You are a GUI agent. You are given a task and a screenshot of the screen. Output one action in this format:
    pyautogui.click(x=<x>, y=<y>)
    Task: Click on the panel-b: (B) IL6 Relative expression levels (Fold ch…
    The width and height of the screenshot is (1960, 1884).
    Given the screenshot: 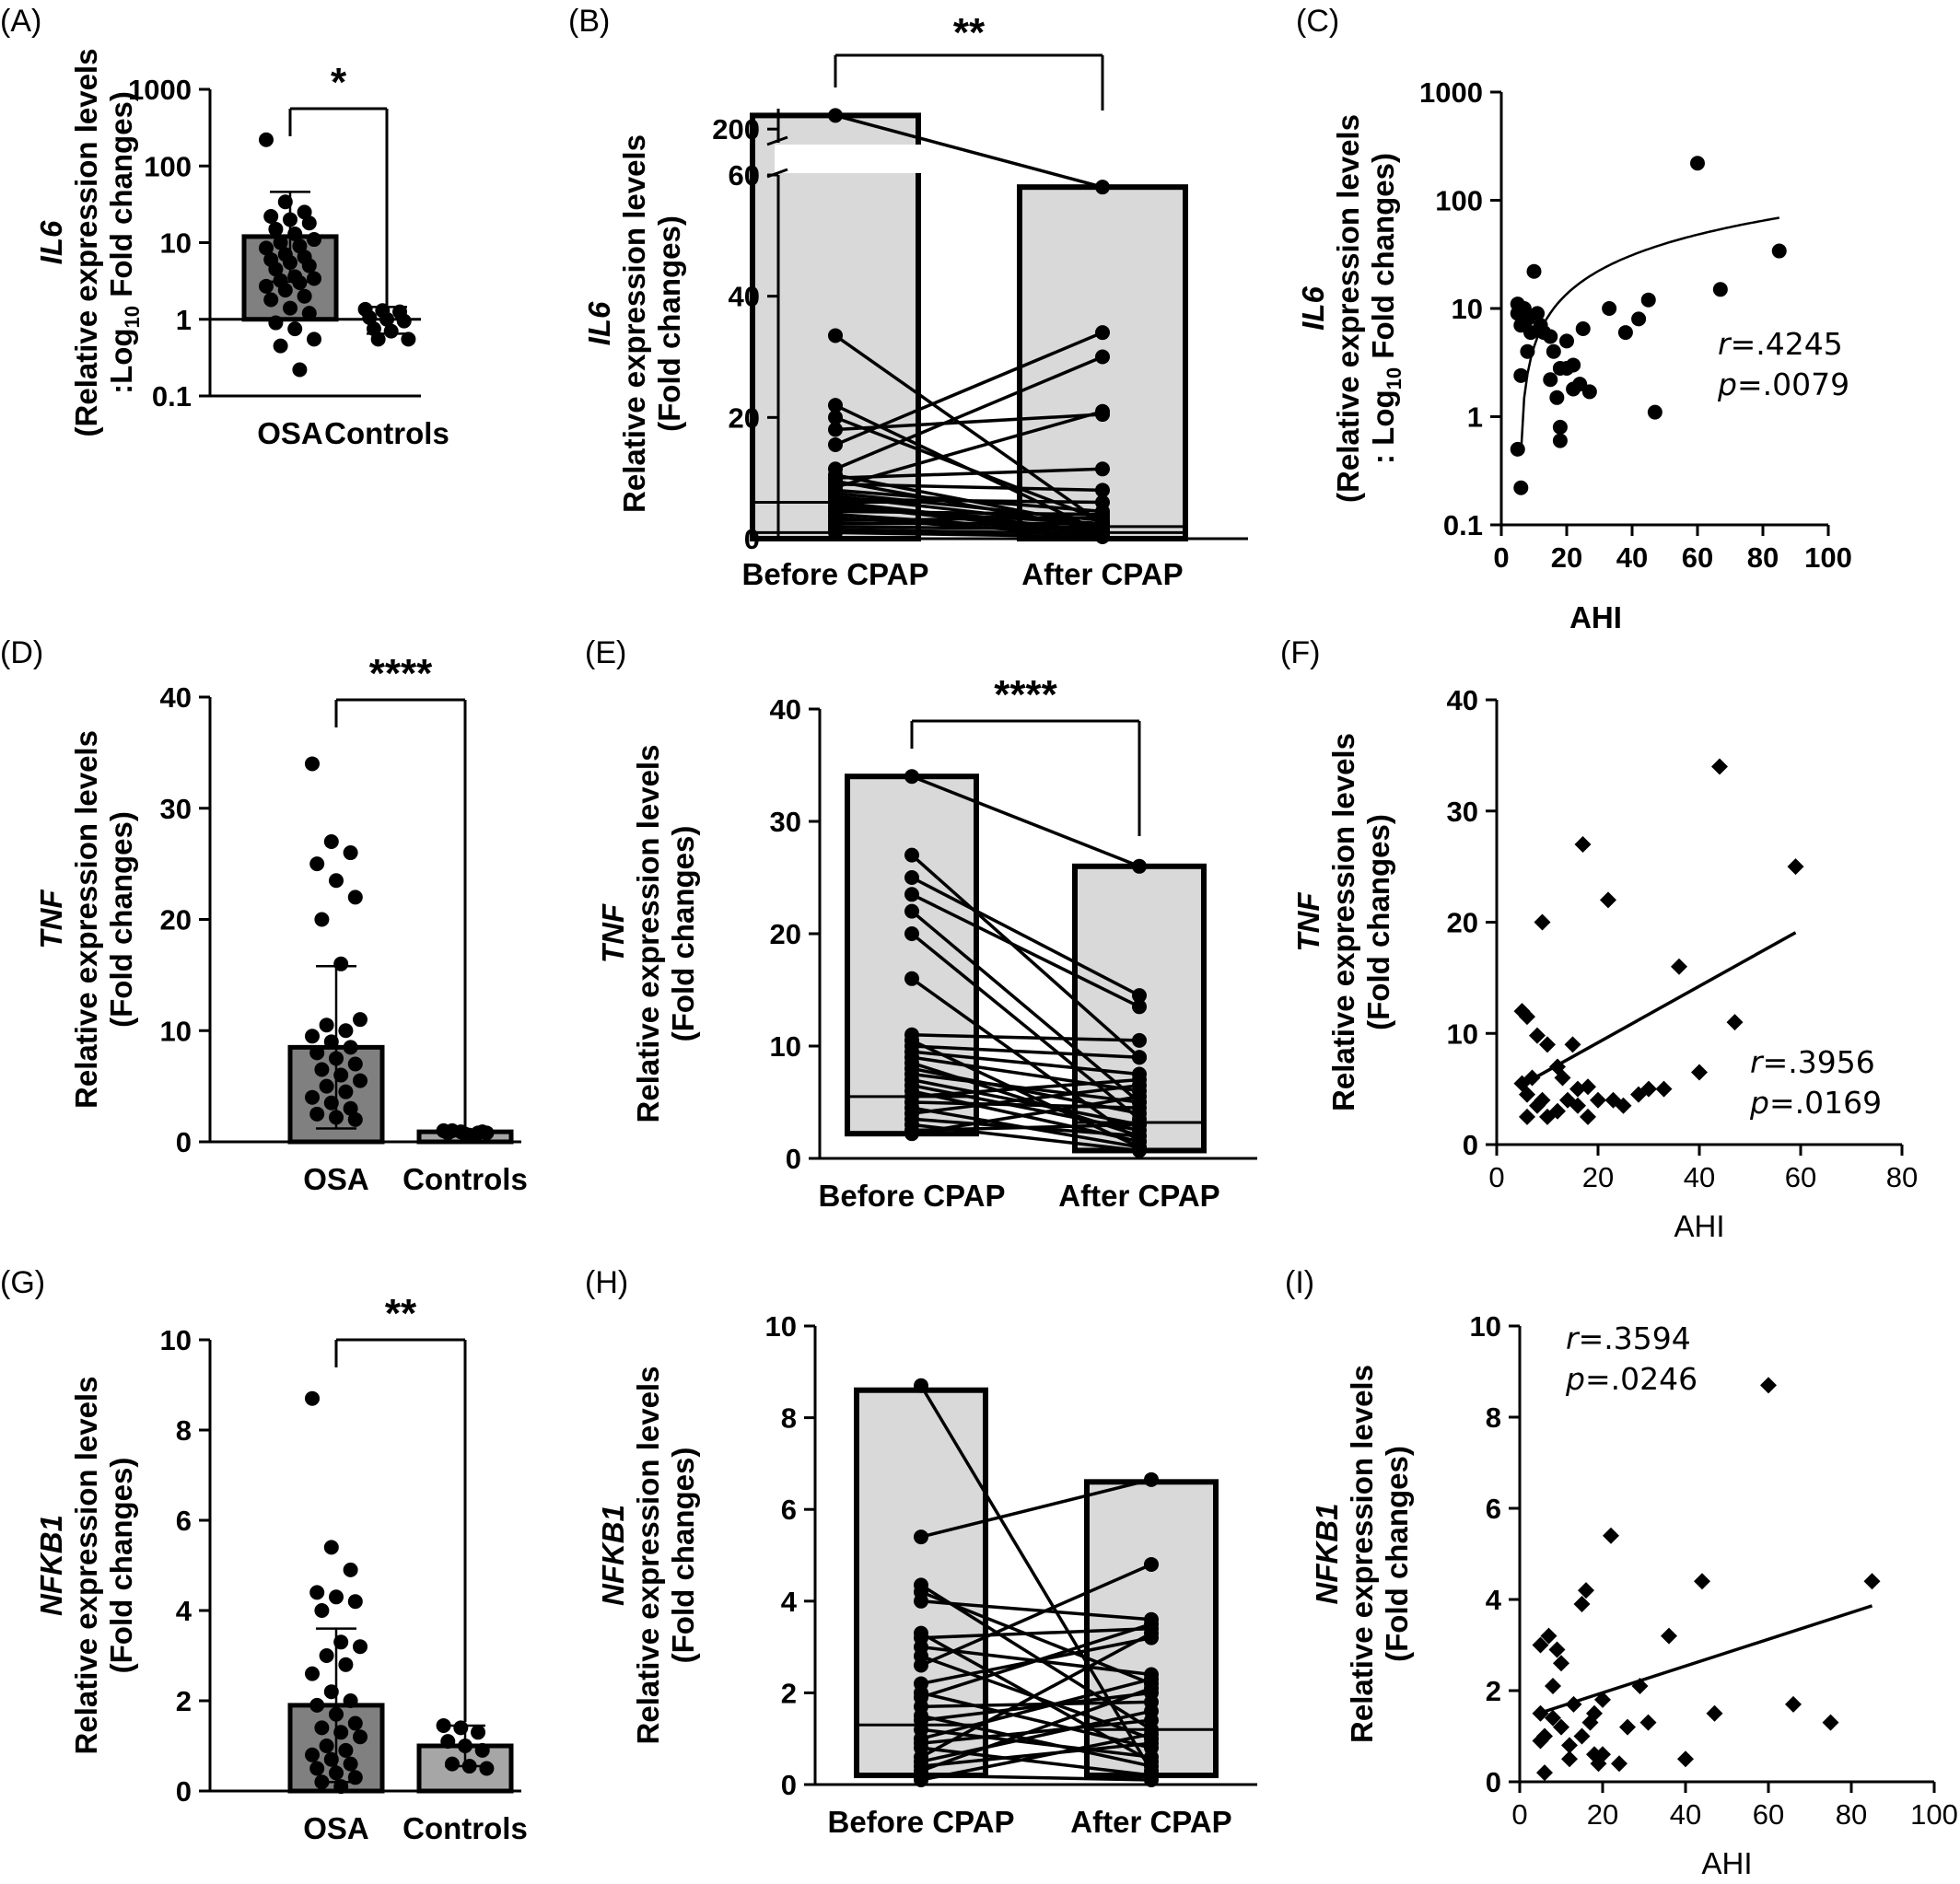 What is the action you would take?
    pyautogui.click(x=910, y=297)
    